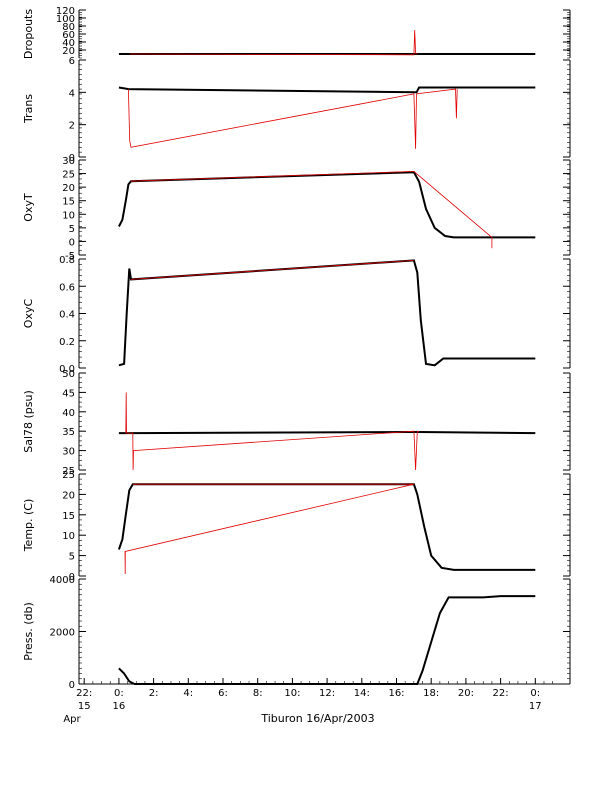  I want to click on y-axis-title: OxyC, so click(28, 314).